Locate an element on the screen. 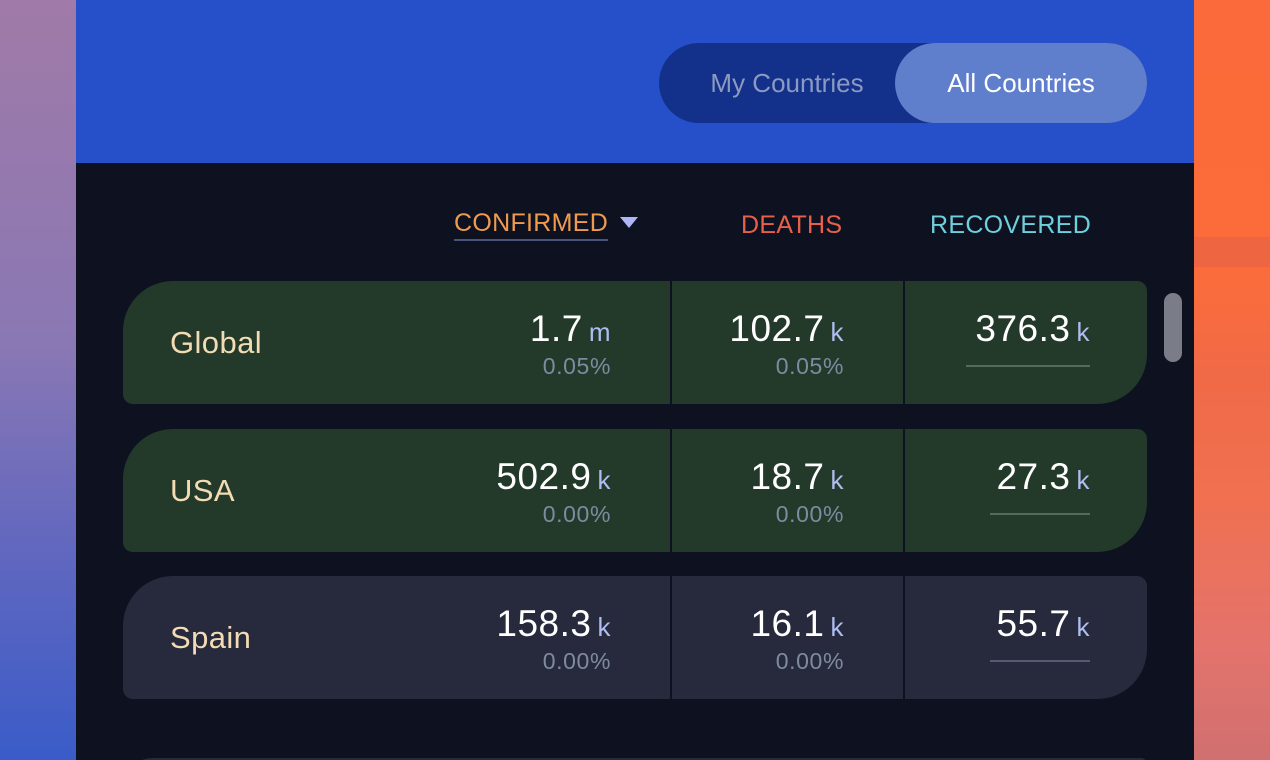 The width and height of the screenshot is (1270, 760). confirmed-unit: m is located at coordinates (599, 332).